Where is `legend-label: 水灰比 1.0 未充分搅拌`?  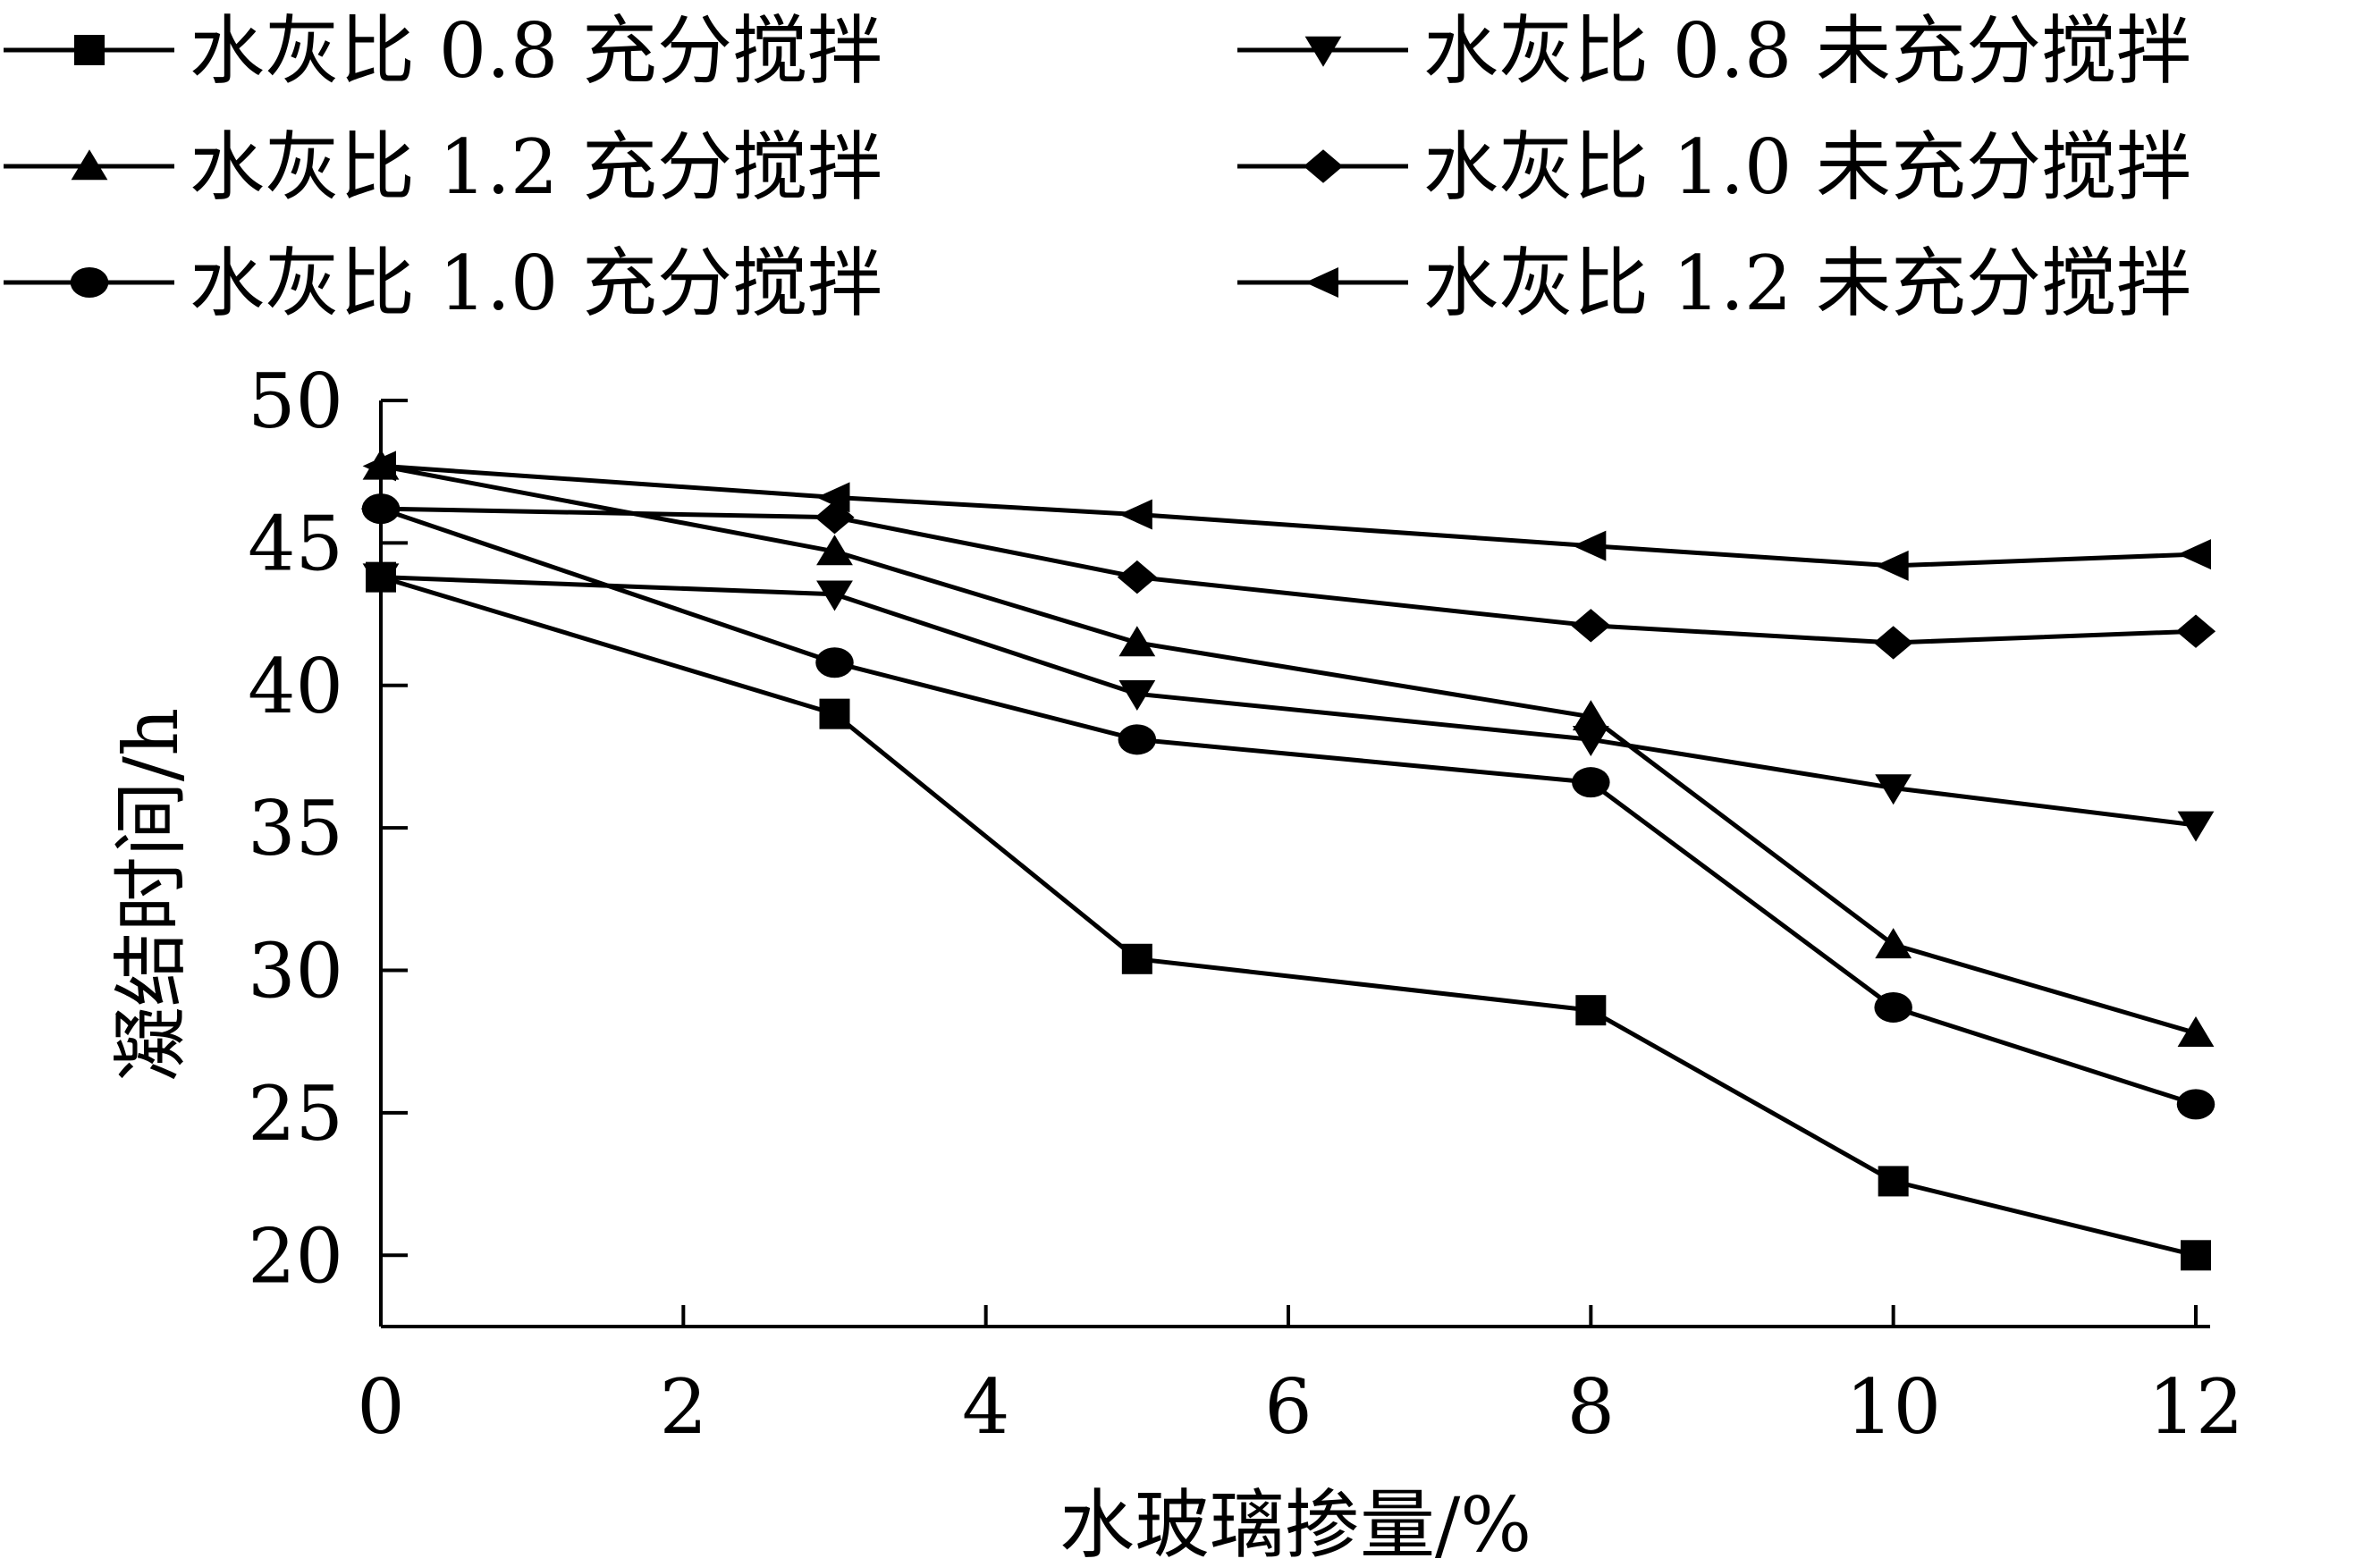 legend-label: 水灰比 1.0 未充分搅拌 is located at coordinates (1807, 167).